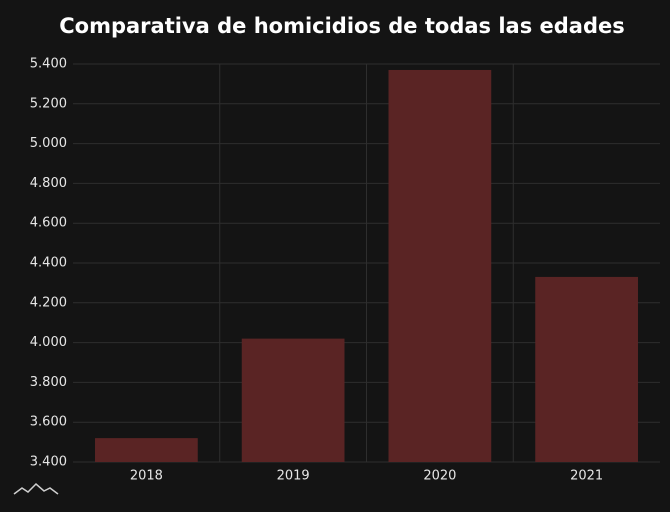 The height and width of the screenshot is (512, 670). I want to click on x-tick-label: 2018, so click(146, 476).